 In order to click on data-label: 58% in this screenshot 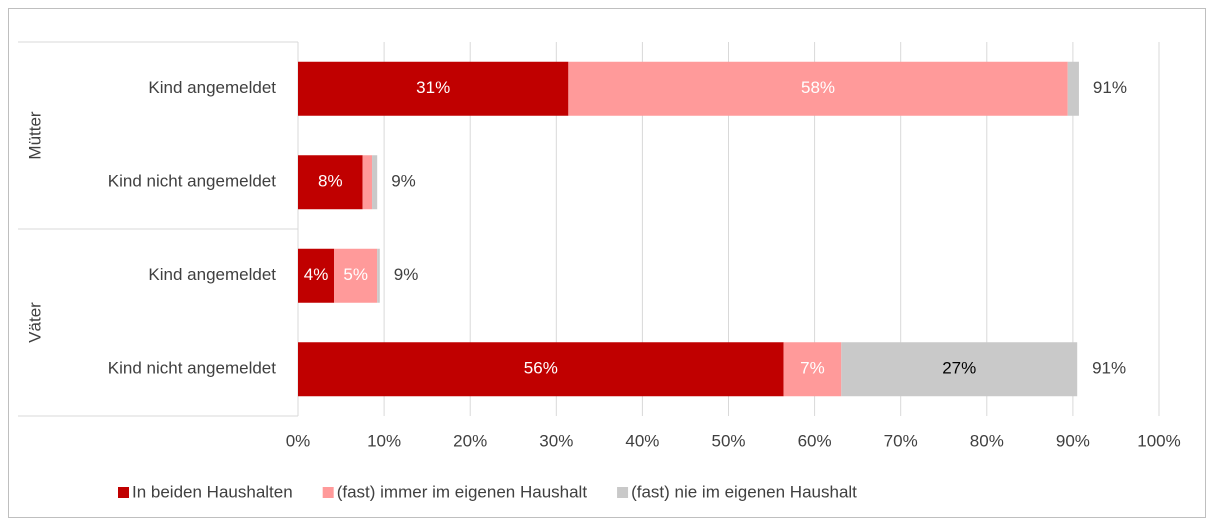, I will do `click(818, 87)`.